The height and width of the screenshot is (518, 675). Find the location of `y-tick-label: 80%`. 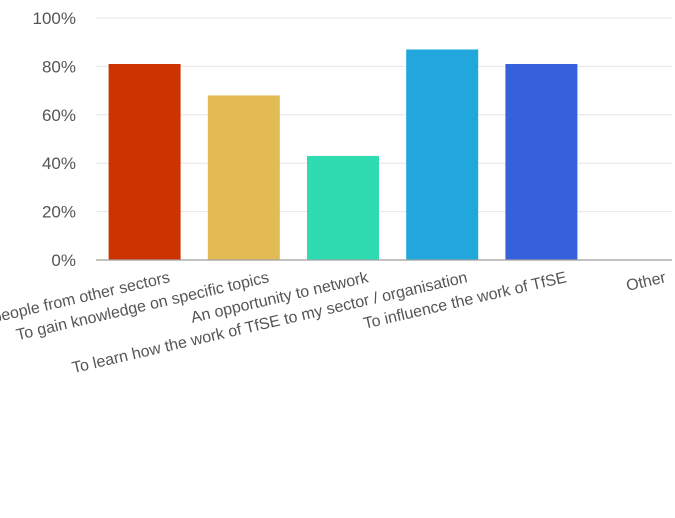

y-tick-label: 80% is located at coordinates (59, 66).